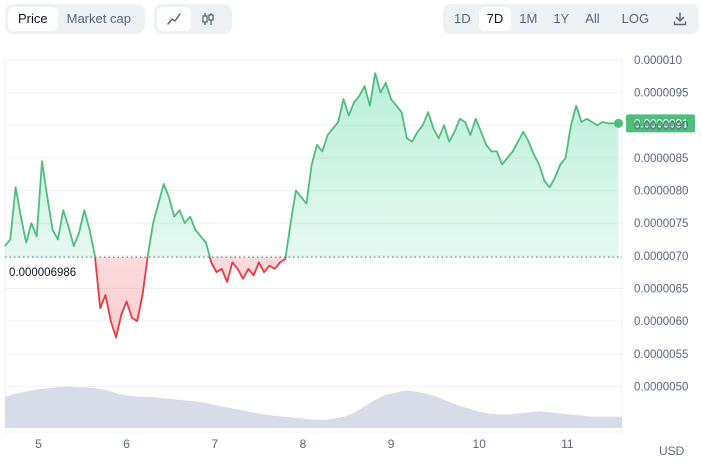 This screenshot has height=469, width=702. Describe the element at coordinates (126, 444) in the screenshot. I see `x-tick-label: 6` at that location.